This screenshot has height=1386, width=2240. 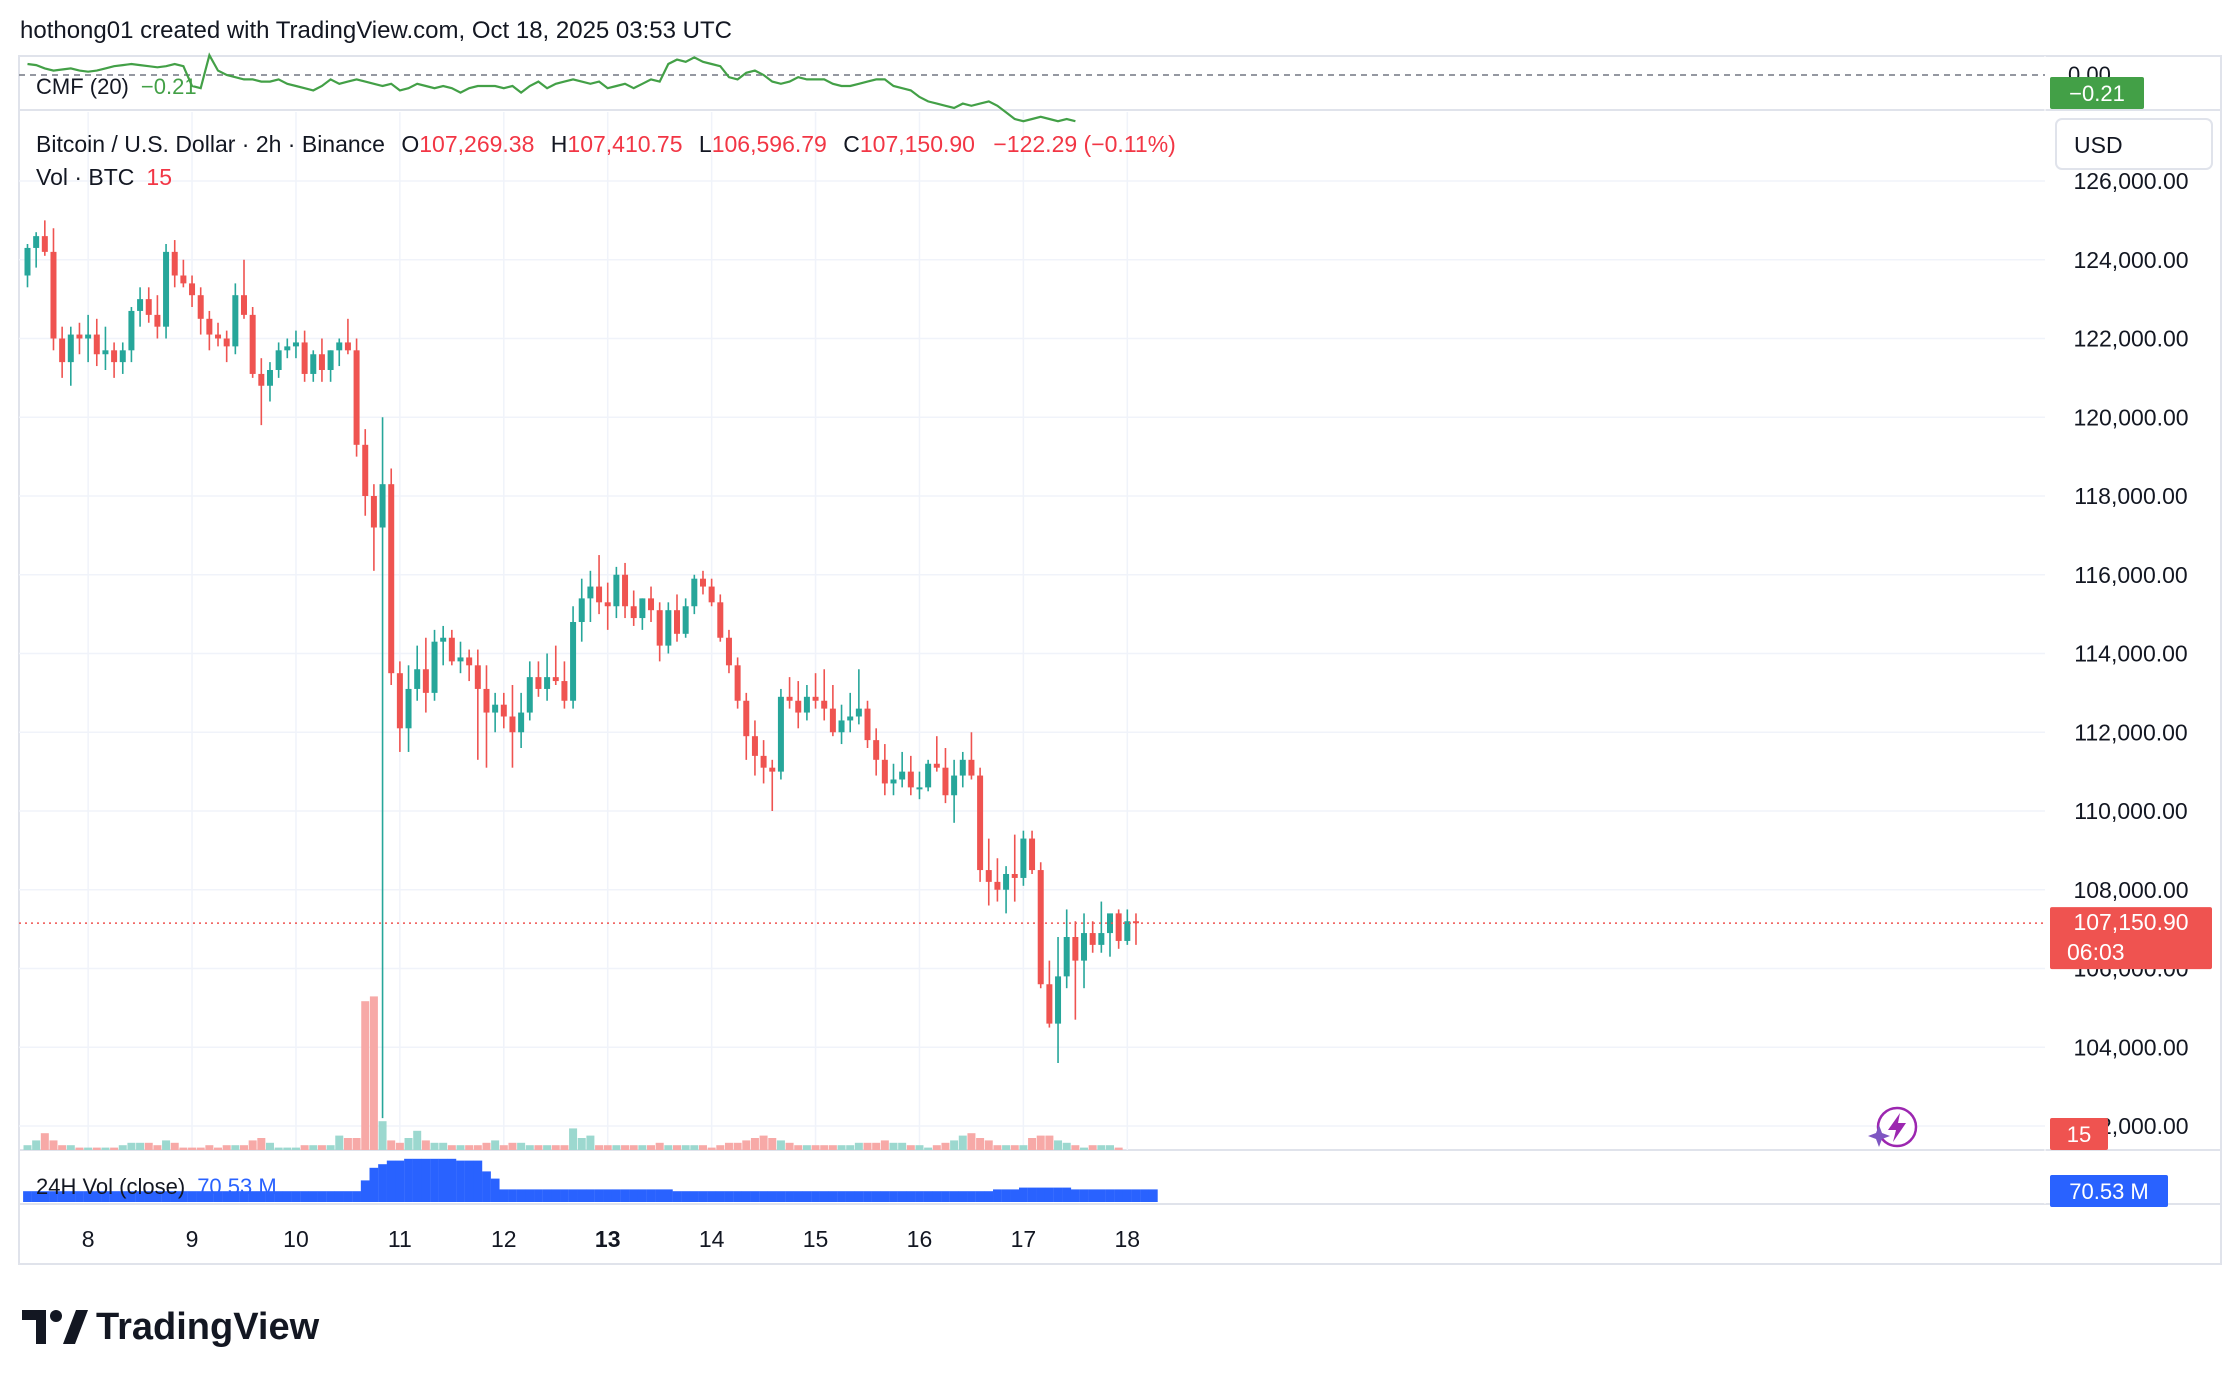 I want to click on vol24-badge: 70.53 M, so click(x=2109, y=1191).